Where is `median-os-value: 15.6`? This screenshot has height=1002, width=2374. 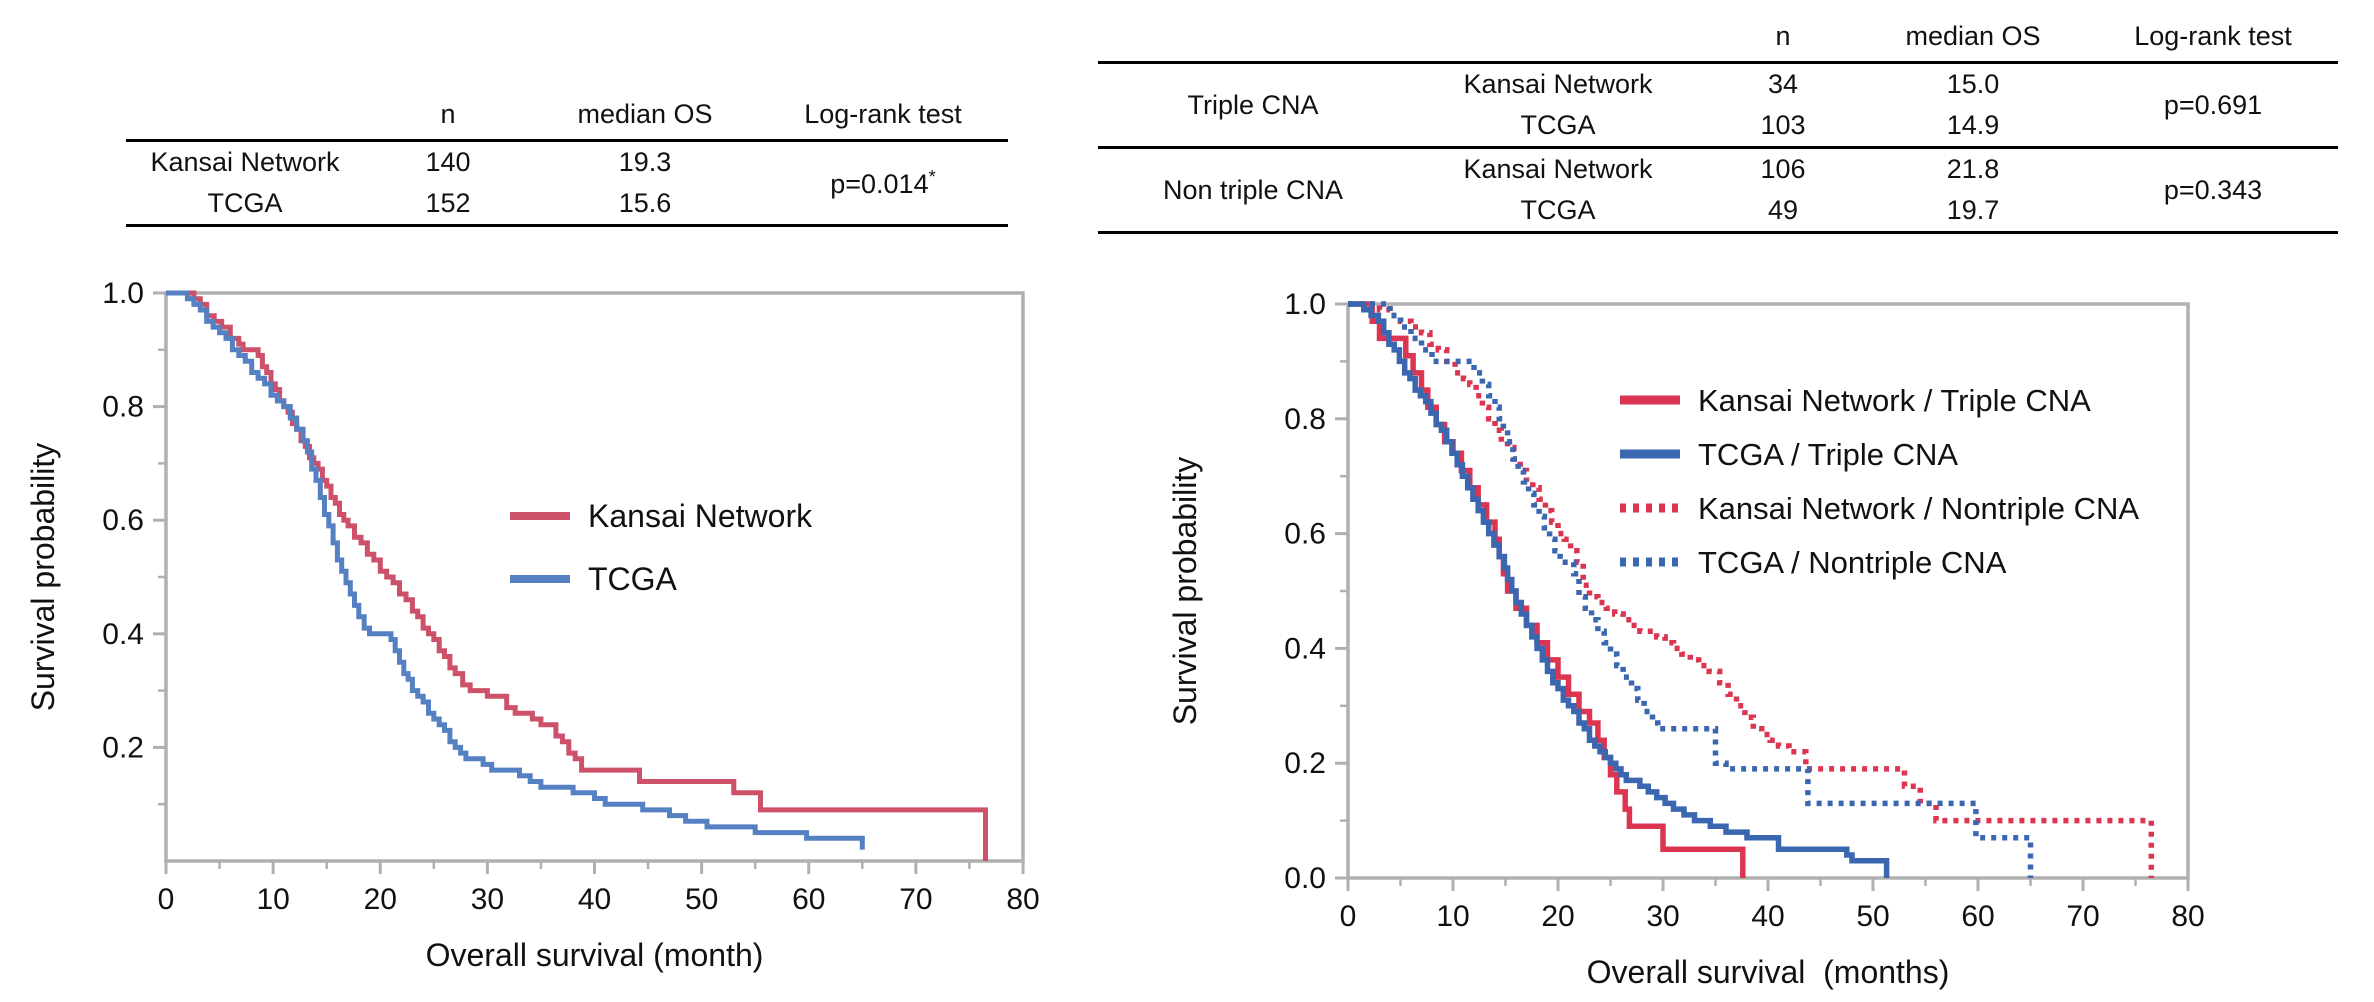 median-os-value: 15.6 is located at coordinates (645, 205).